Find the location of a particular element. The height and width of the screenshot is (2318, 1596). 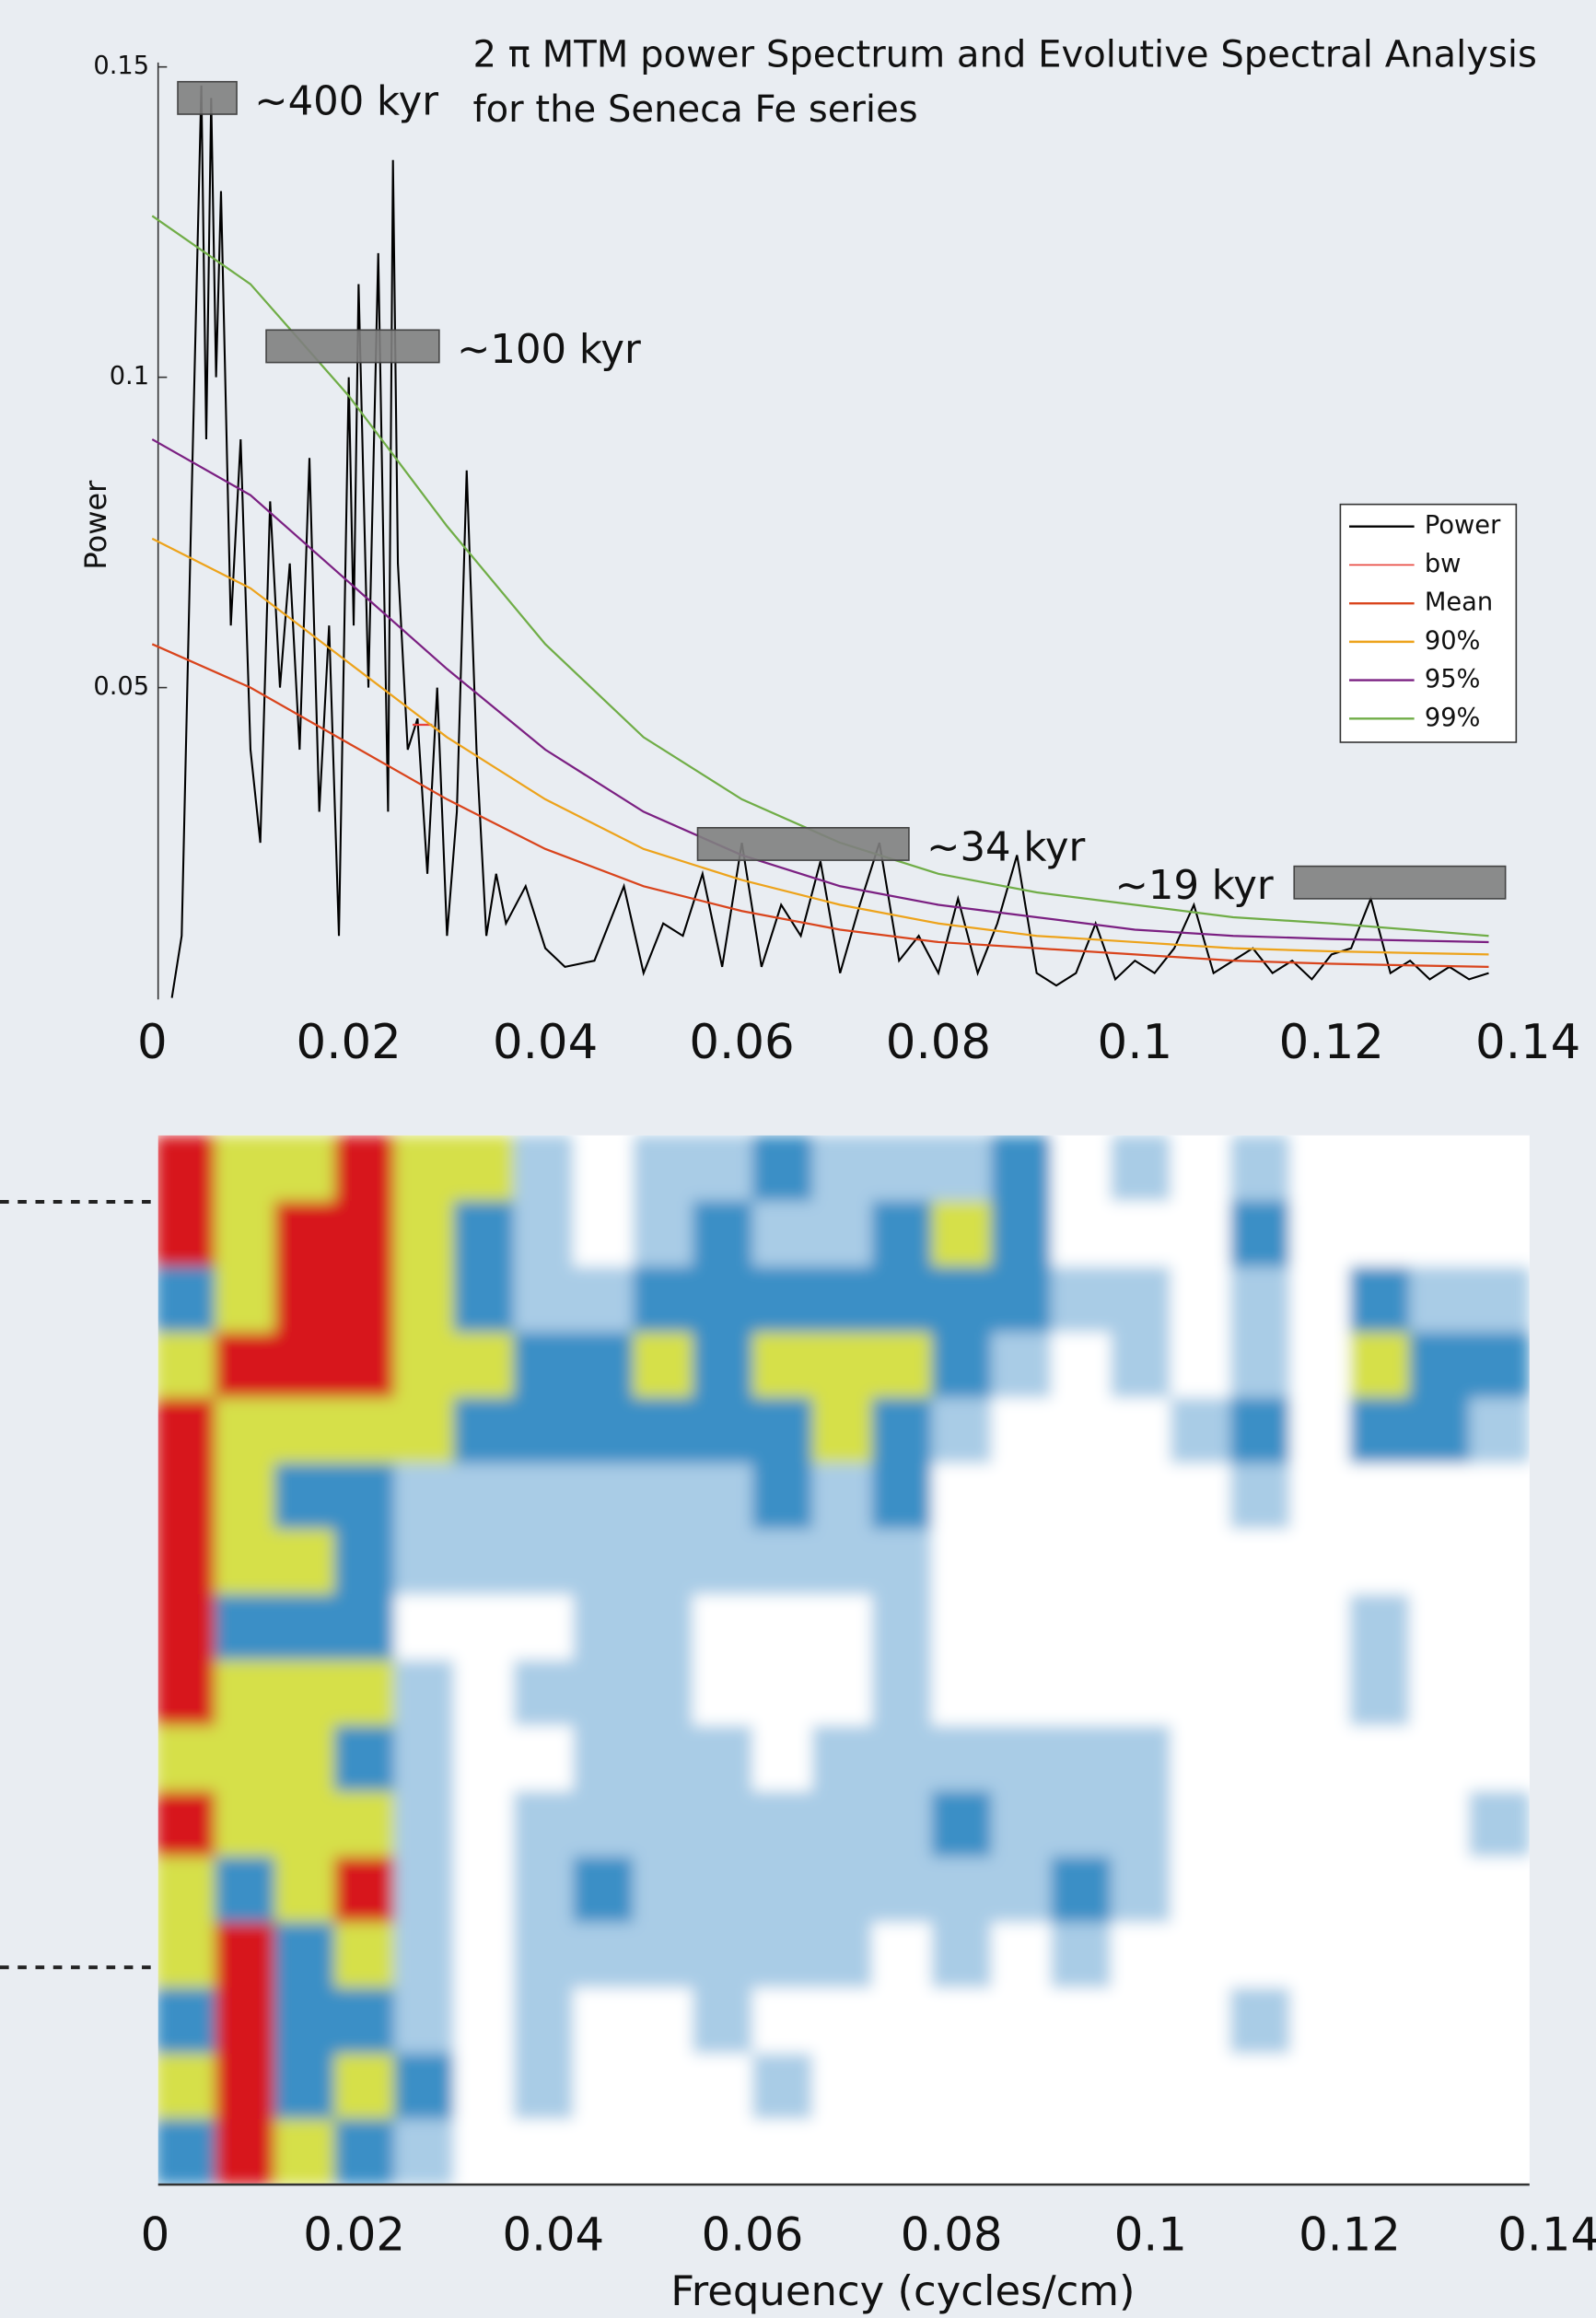

legend-box is located at coordinates (1429, 623).